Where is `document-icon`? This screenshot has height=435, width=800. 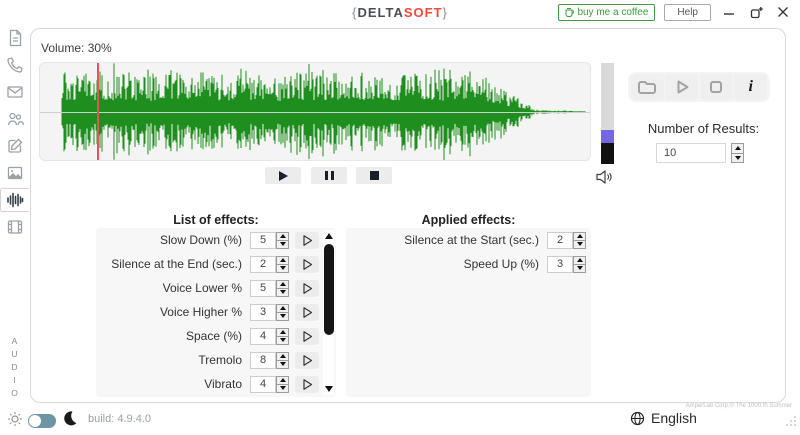
document-icon is located at coordinates (15, 38).